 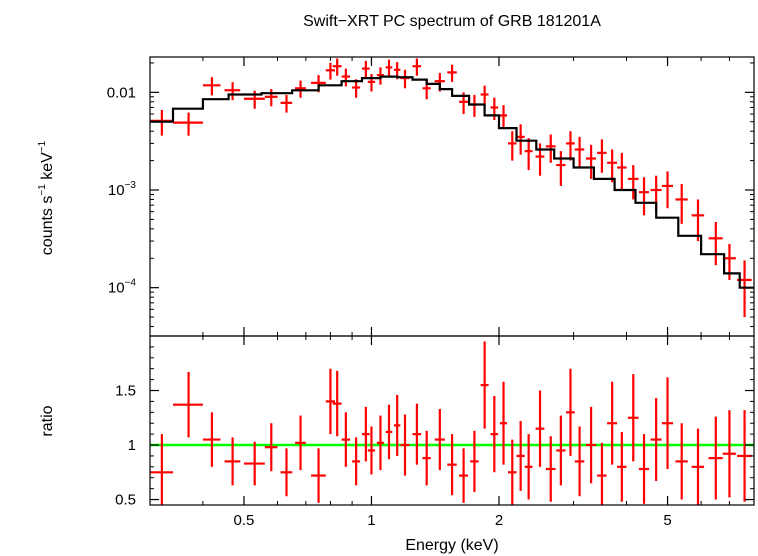 What do you see at coordinates (132, 445) in the screenshot?
I see `y-tick-label: 1` at bounding box center [132, 445].